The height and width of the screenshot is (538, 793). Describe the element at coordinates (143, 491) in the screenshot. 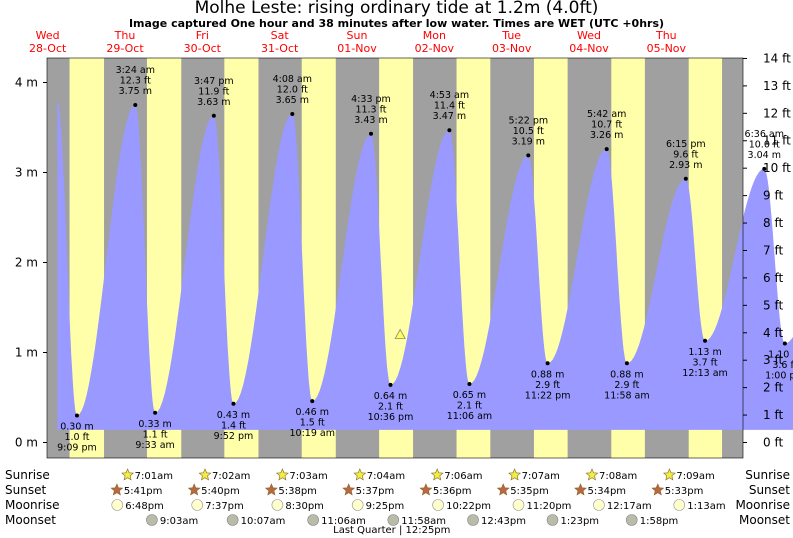

I see `sunset-time: 5:41pm` at that location.